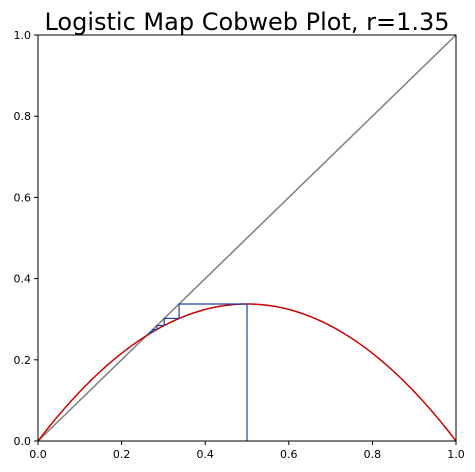 Image resolution: width=475 pixels, height=472 pixels. I want to click on x-tick-label: 1.0, so click(456, 454).